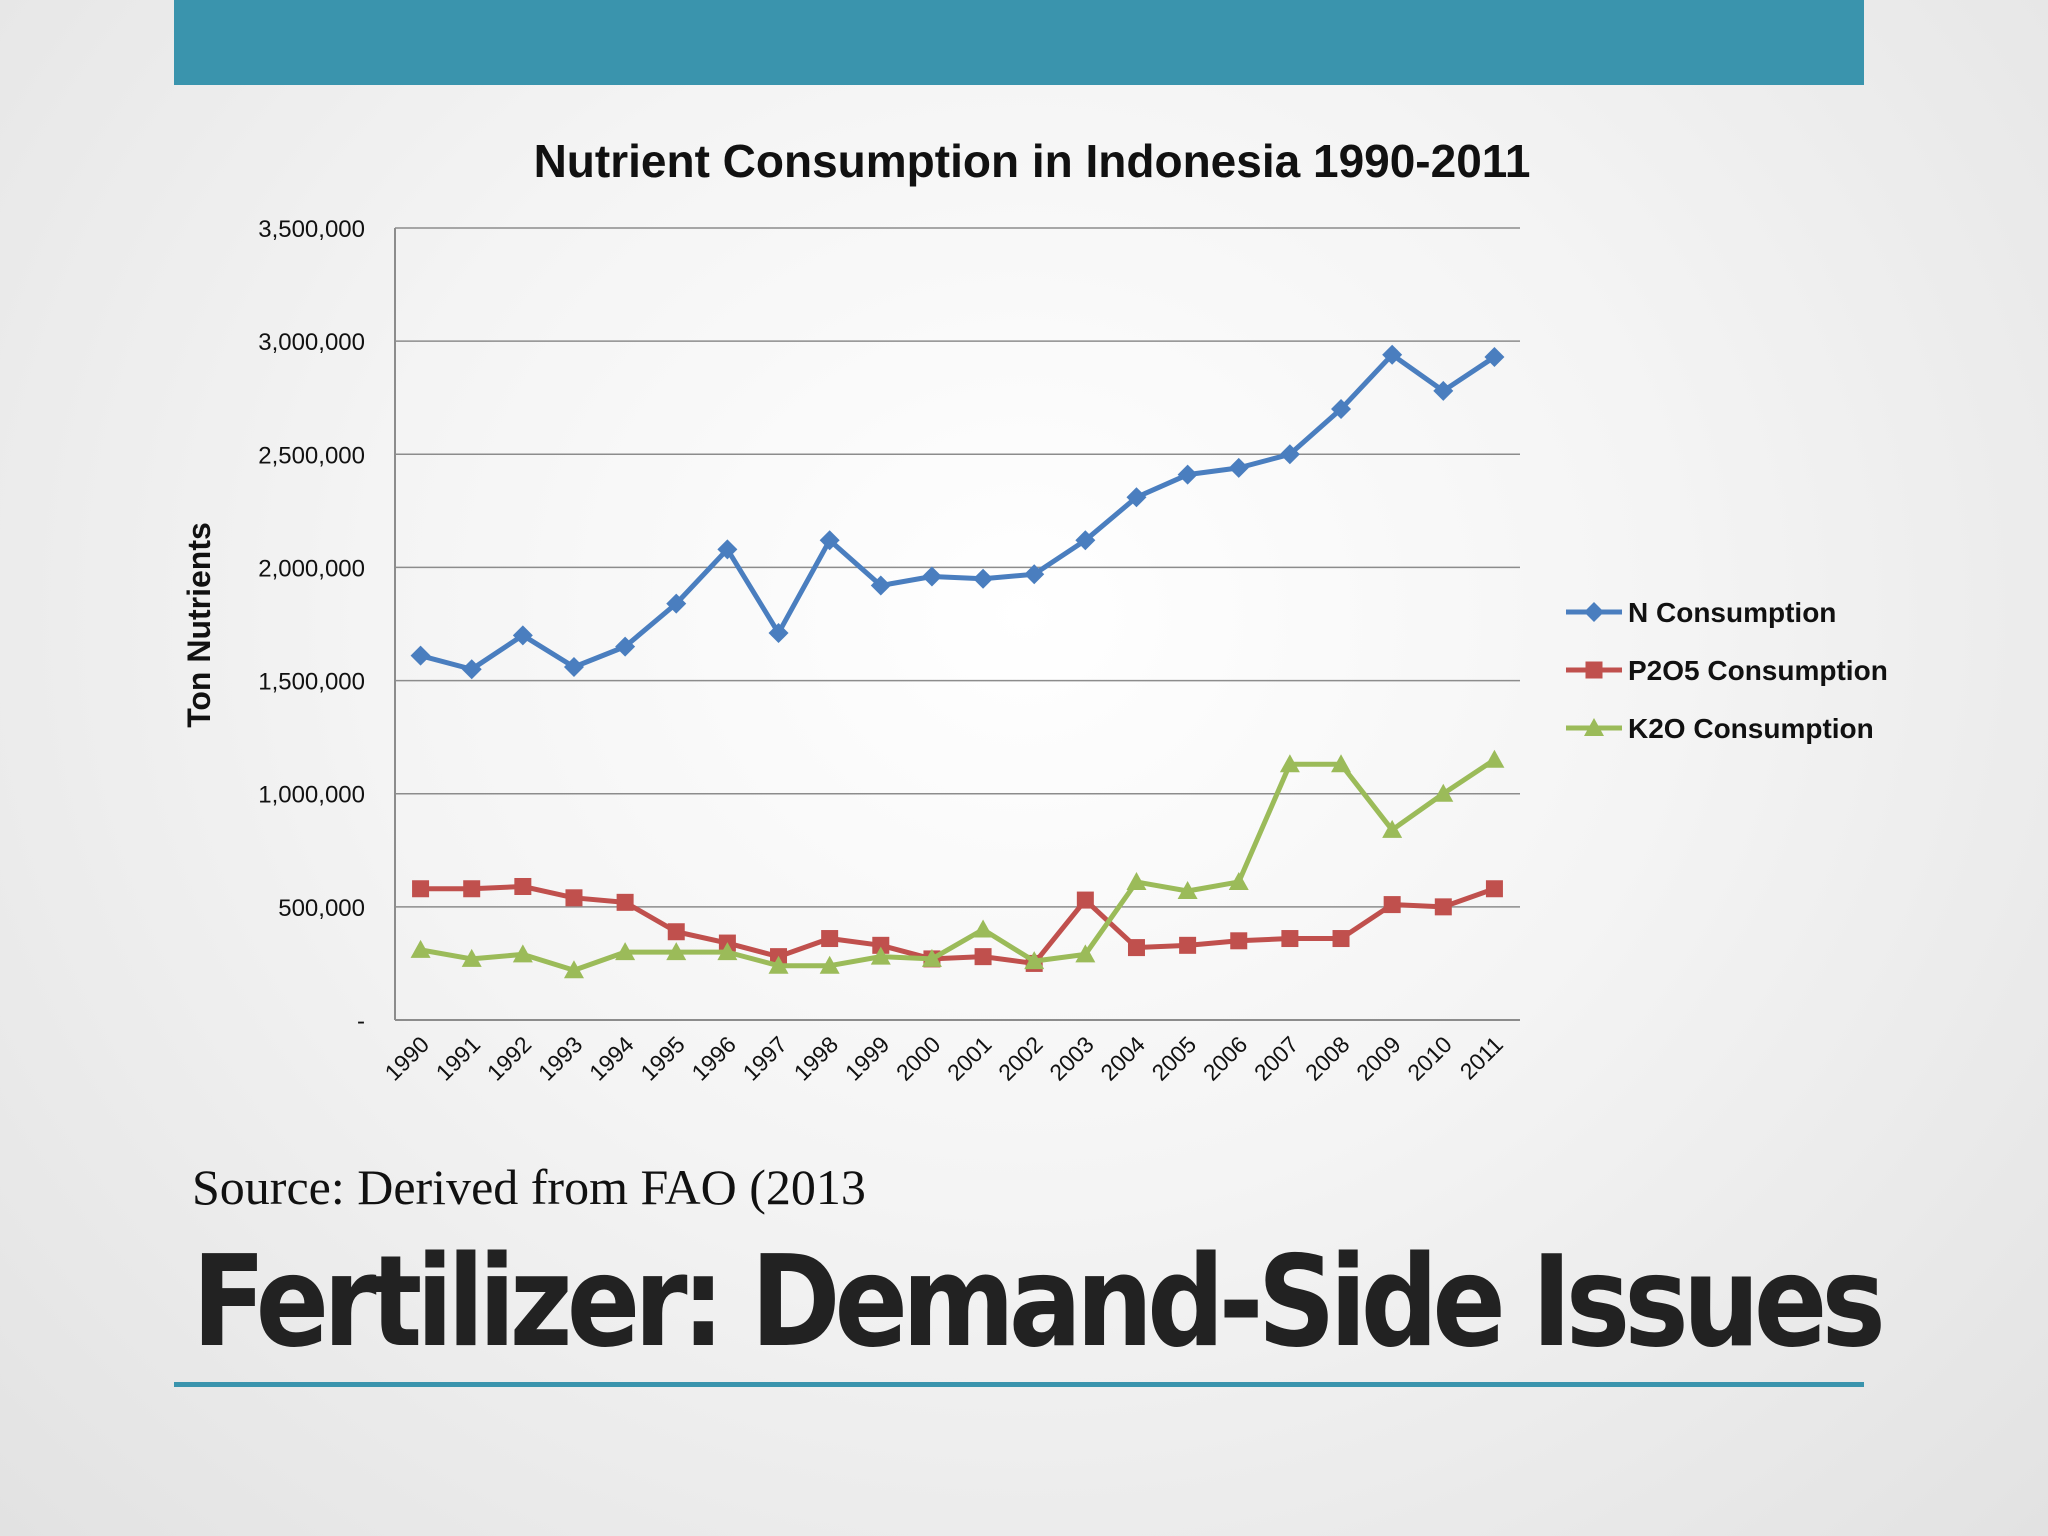 The image size is (2048, 1536). I want to click on y-tick-label: 1,000,000, so click(311, 795).